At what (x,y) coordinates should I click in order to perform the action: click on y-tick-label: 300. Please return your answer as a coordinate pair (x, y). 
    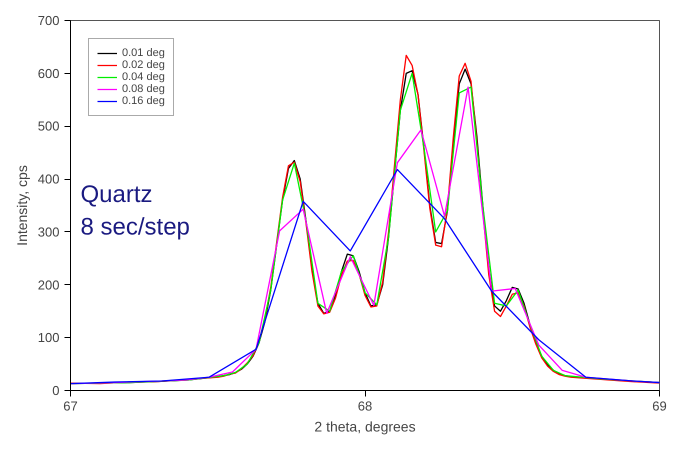
    Looking at the image, I should click on (49, 232).